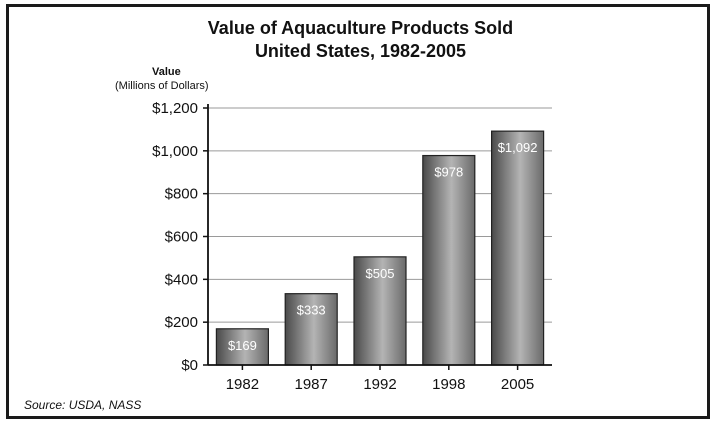  I want to click on y-tick-label: $400, so click(181, 279).